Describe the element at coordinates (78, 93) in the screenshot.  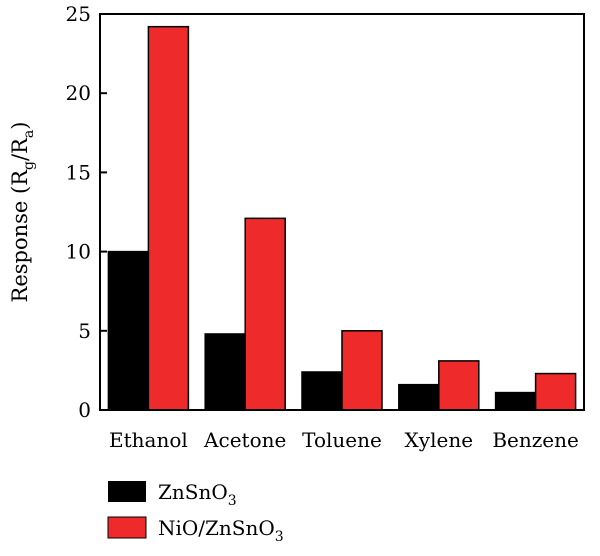
I see `y-tick-label-20: 20` at that location.